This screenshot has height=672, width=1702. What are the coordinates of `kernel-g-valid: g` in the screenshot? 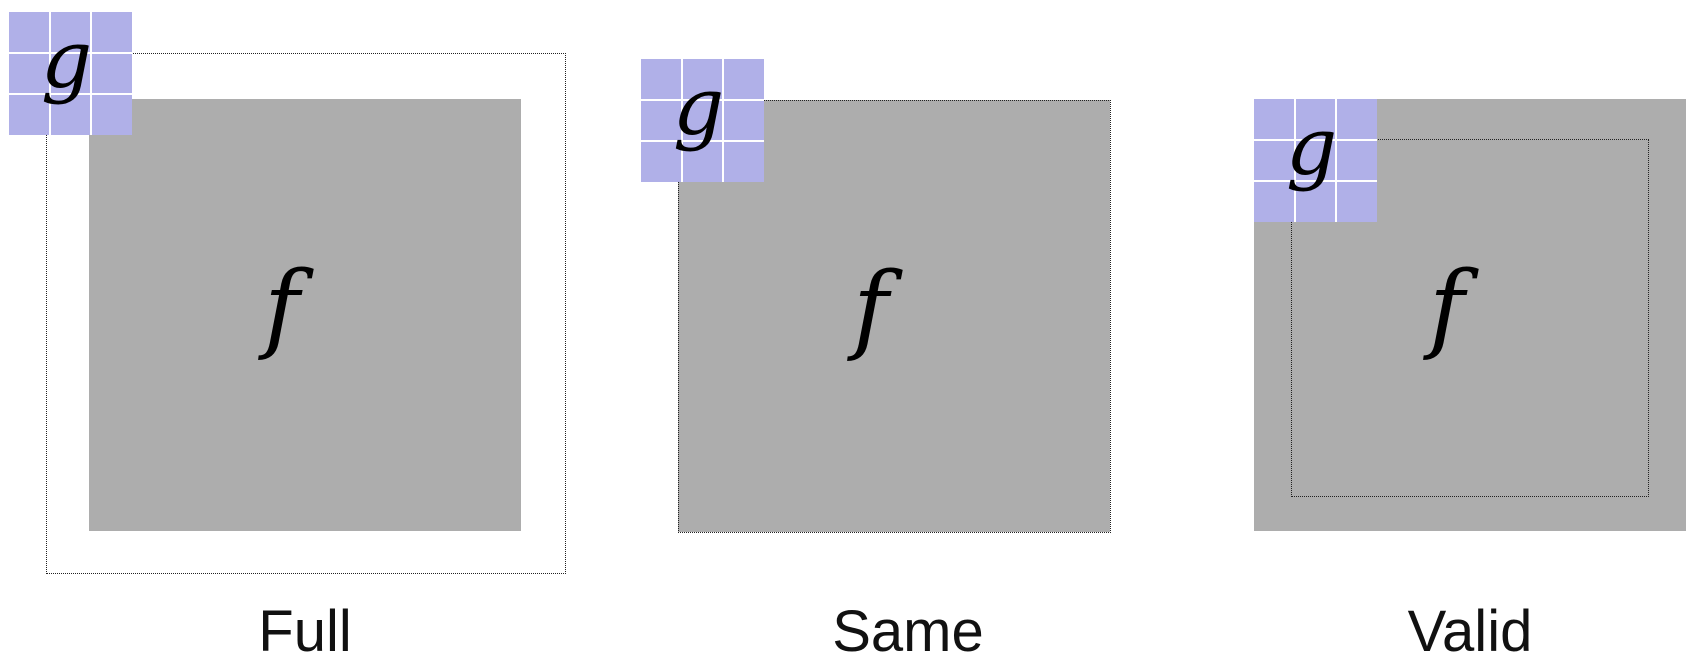 It's located at (1315, 160).